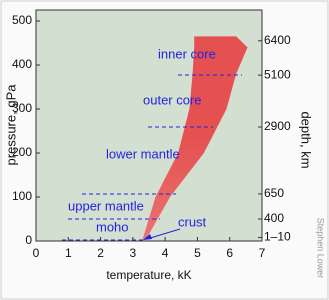 The image size is (329, 300). Describe the element at coordinates (274, 218) in the screenshot. I see `y2-tick-label: 400` at that location.